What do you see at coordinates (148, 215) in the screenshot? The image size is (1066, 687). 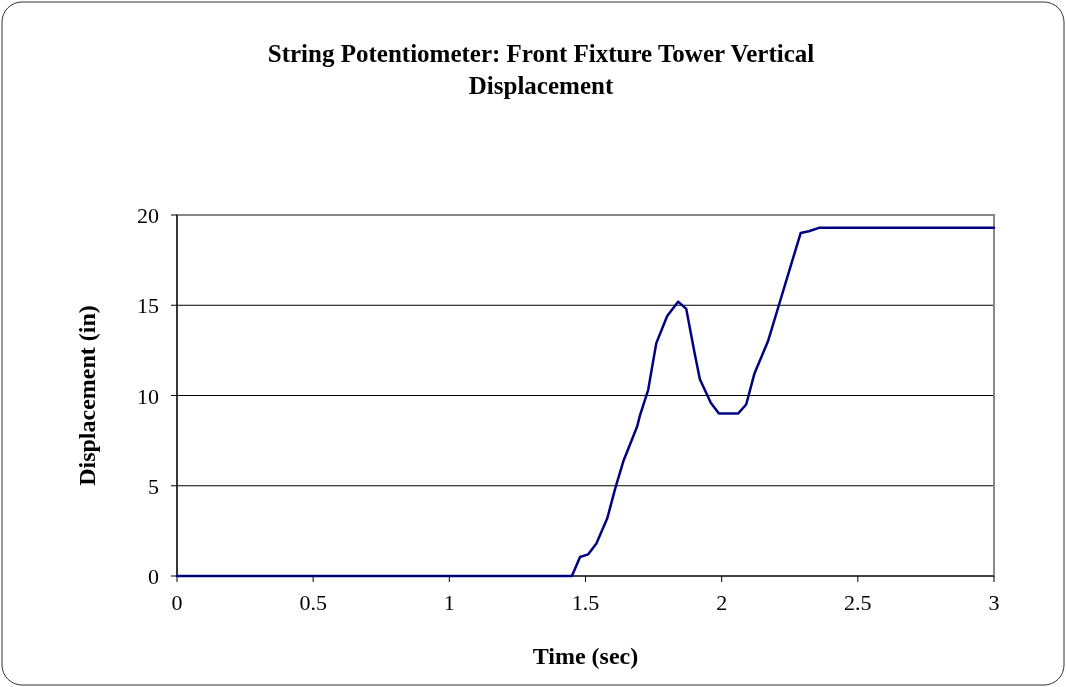 I see `y-tick-label: 20` at bounding box center [148, 215].